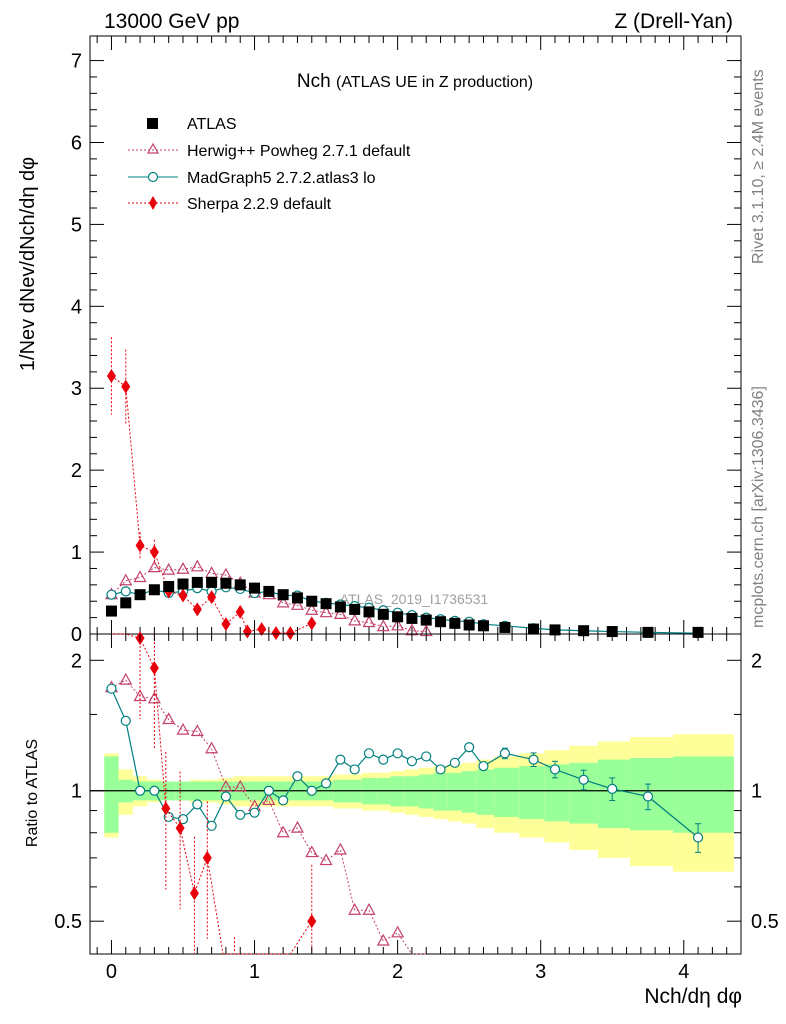 The image size is (786, 1024). What do you see at coordinates (254, 972) in the screenshot?
I see `x-tick-label: 1` at bounding box center [254, 972].